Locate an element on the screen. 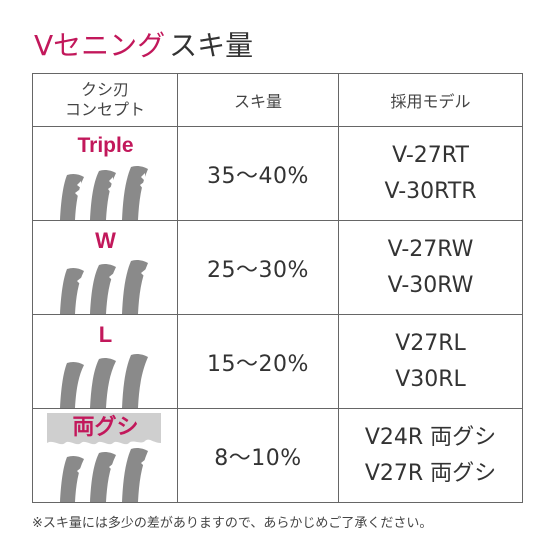  models-cell: V-27RT V-30RTR is located at coordinates (430, 173).